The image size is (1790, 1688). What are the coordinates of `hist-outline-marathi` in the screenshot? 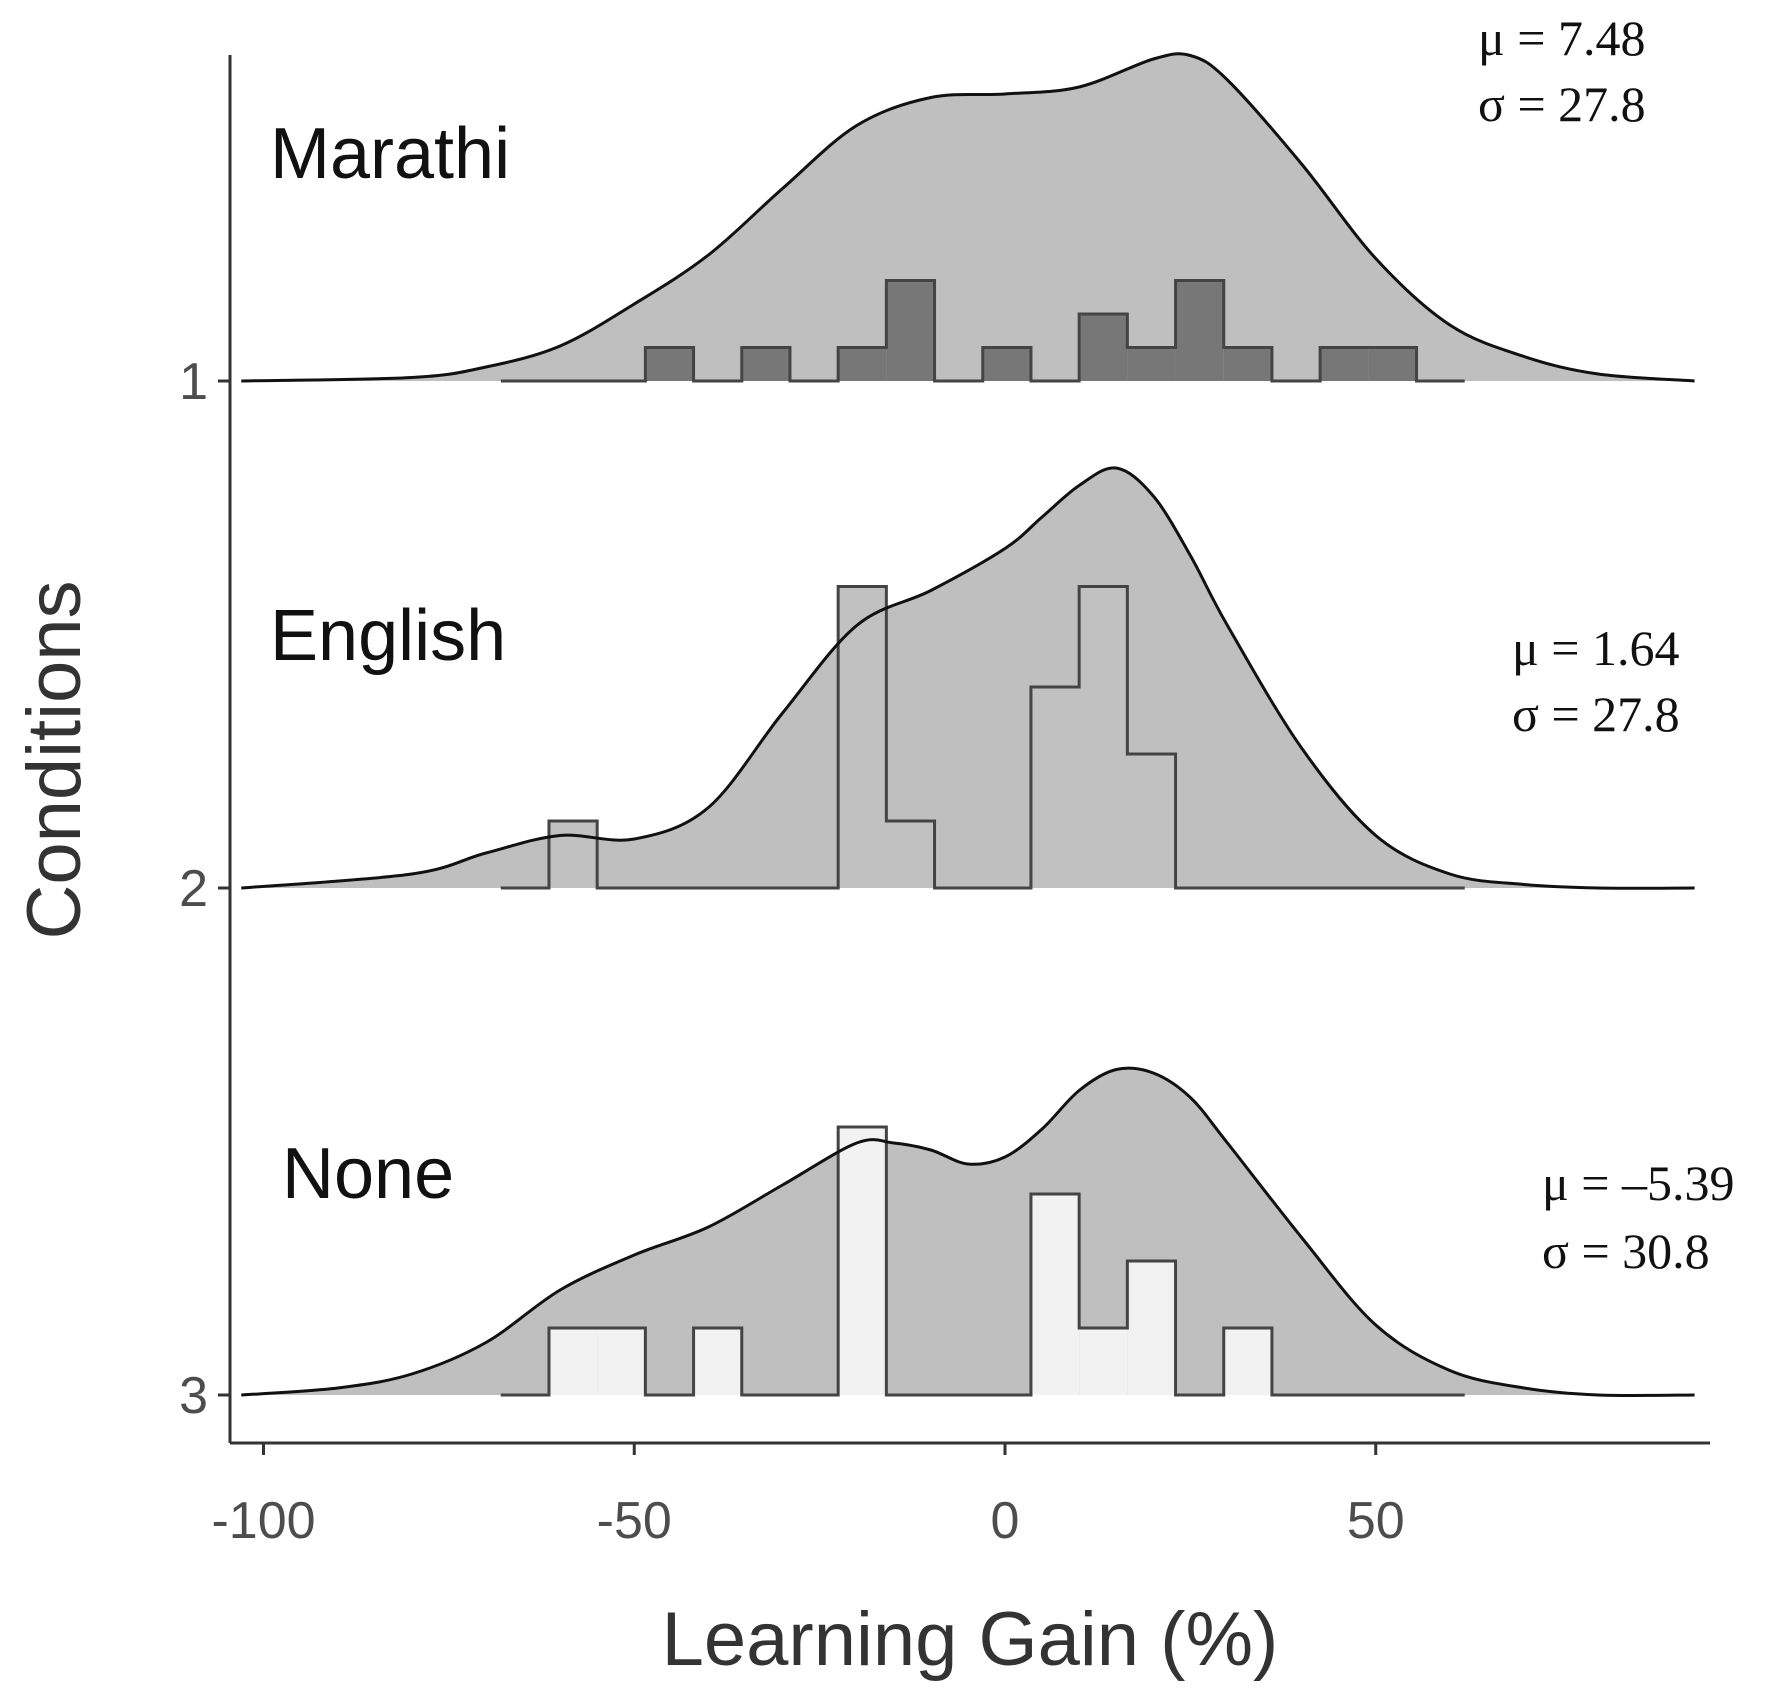 It's located at (982, 331).